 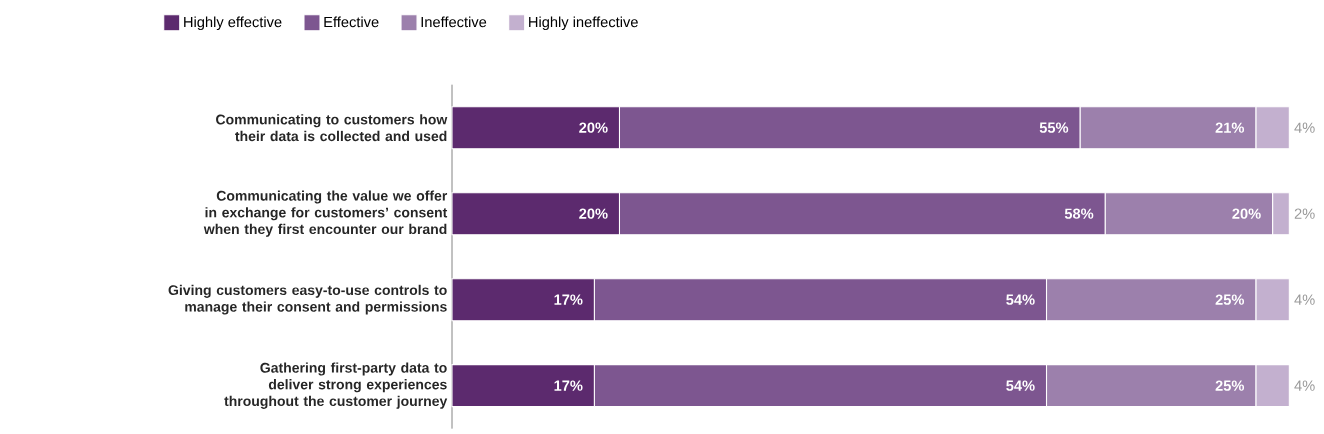 I want to click on data-label: 55%, so click(x=1054, y=127).